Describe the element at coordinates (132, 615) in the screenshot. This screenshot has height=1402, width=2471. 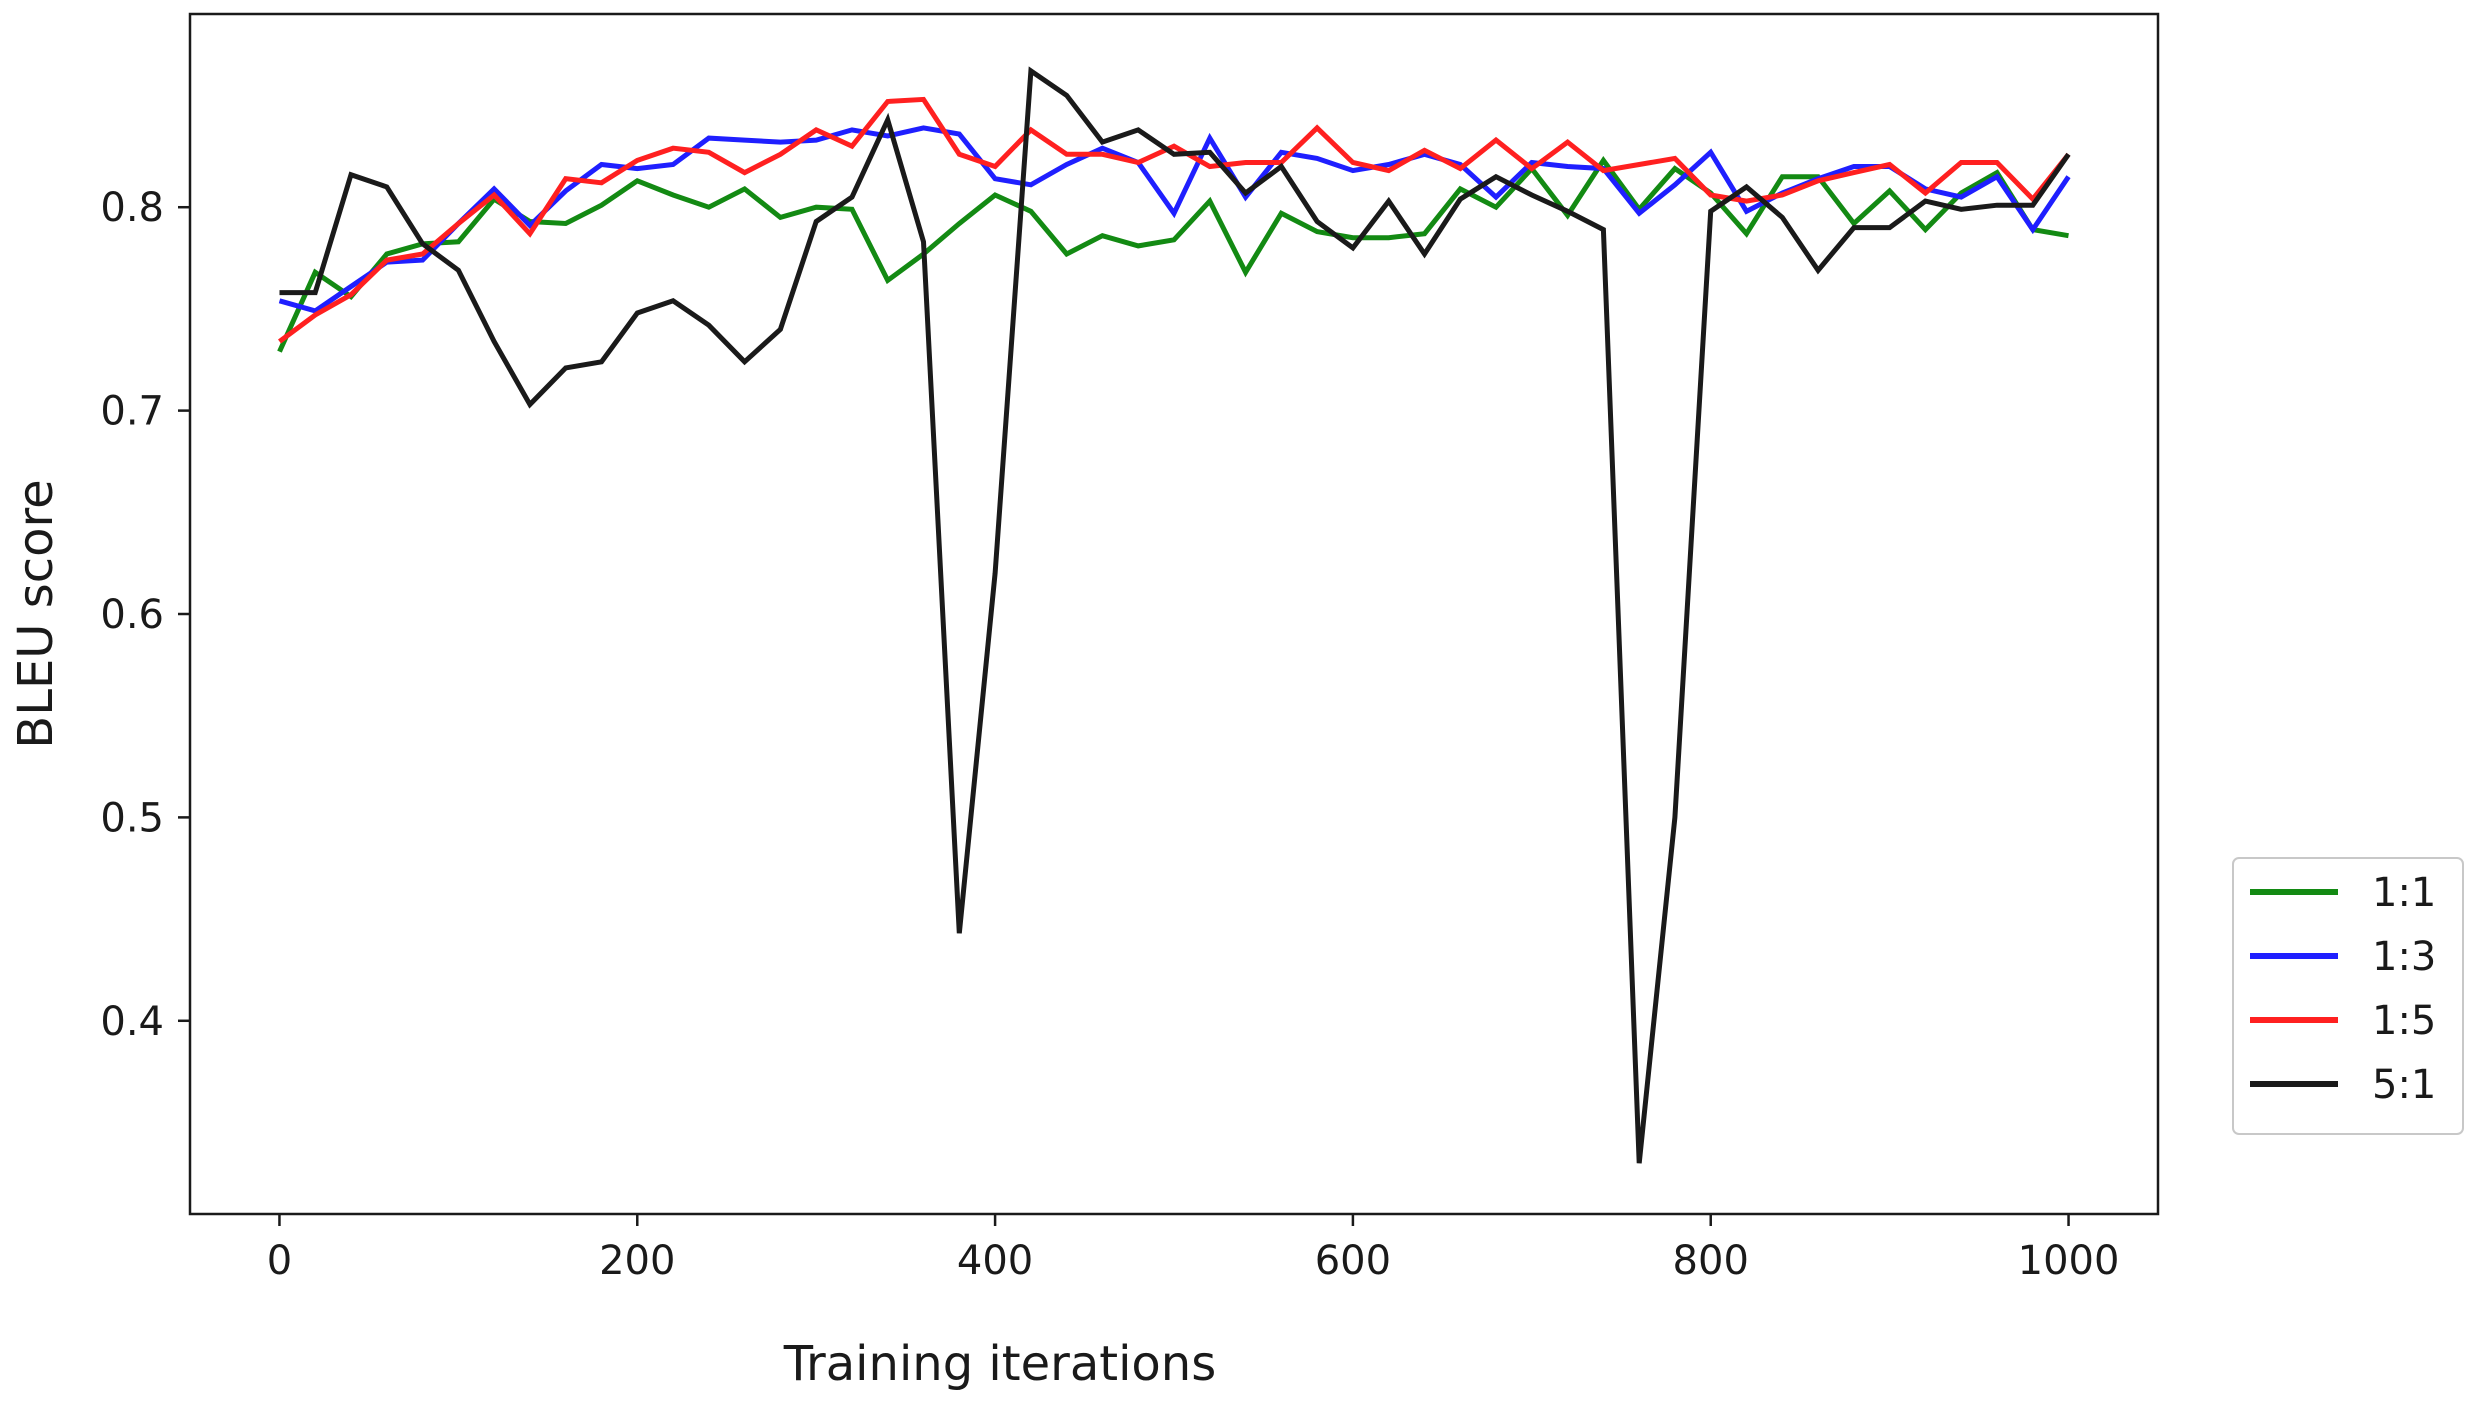
I see `y-tick-label: 0.6` at that location.